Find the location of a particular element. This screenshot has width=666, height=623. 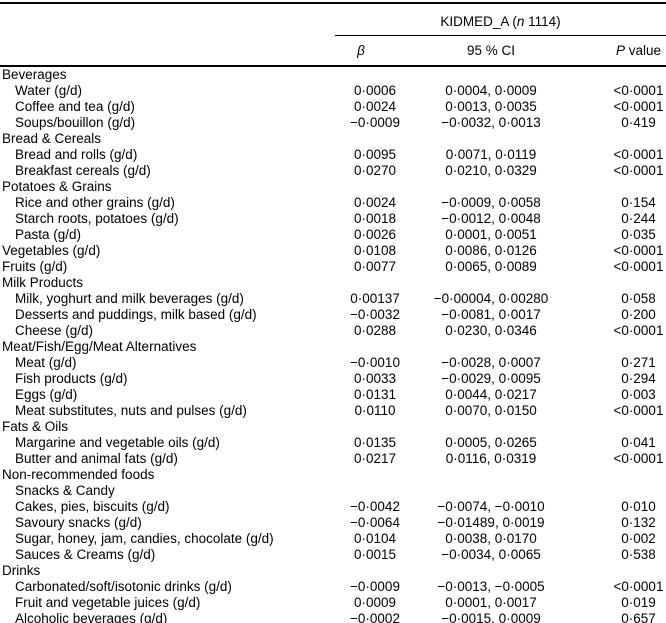

cell-ci: −0·0032, 0·0013 is located at coordinates (491, 122).